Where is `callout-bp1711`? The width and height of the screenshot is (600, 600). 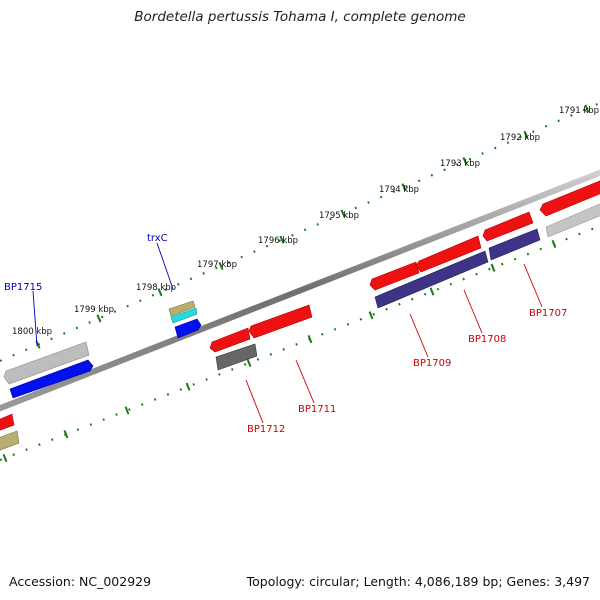 callout-bp1711 is located at coordinates (305, 381).